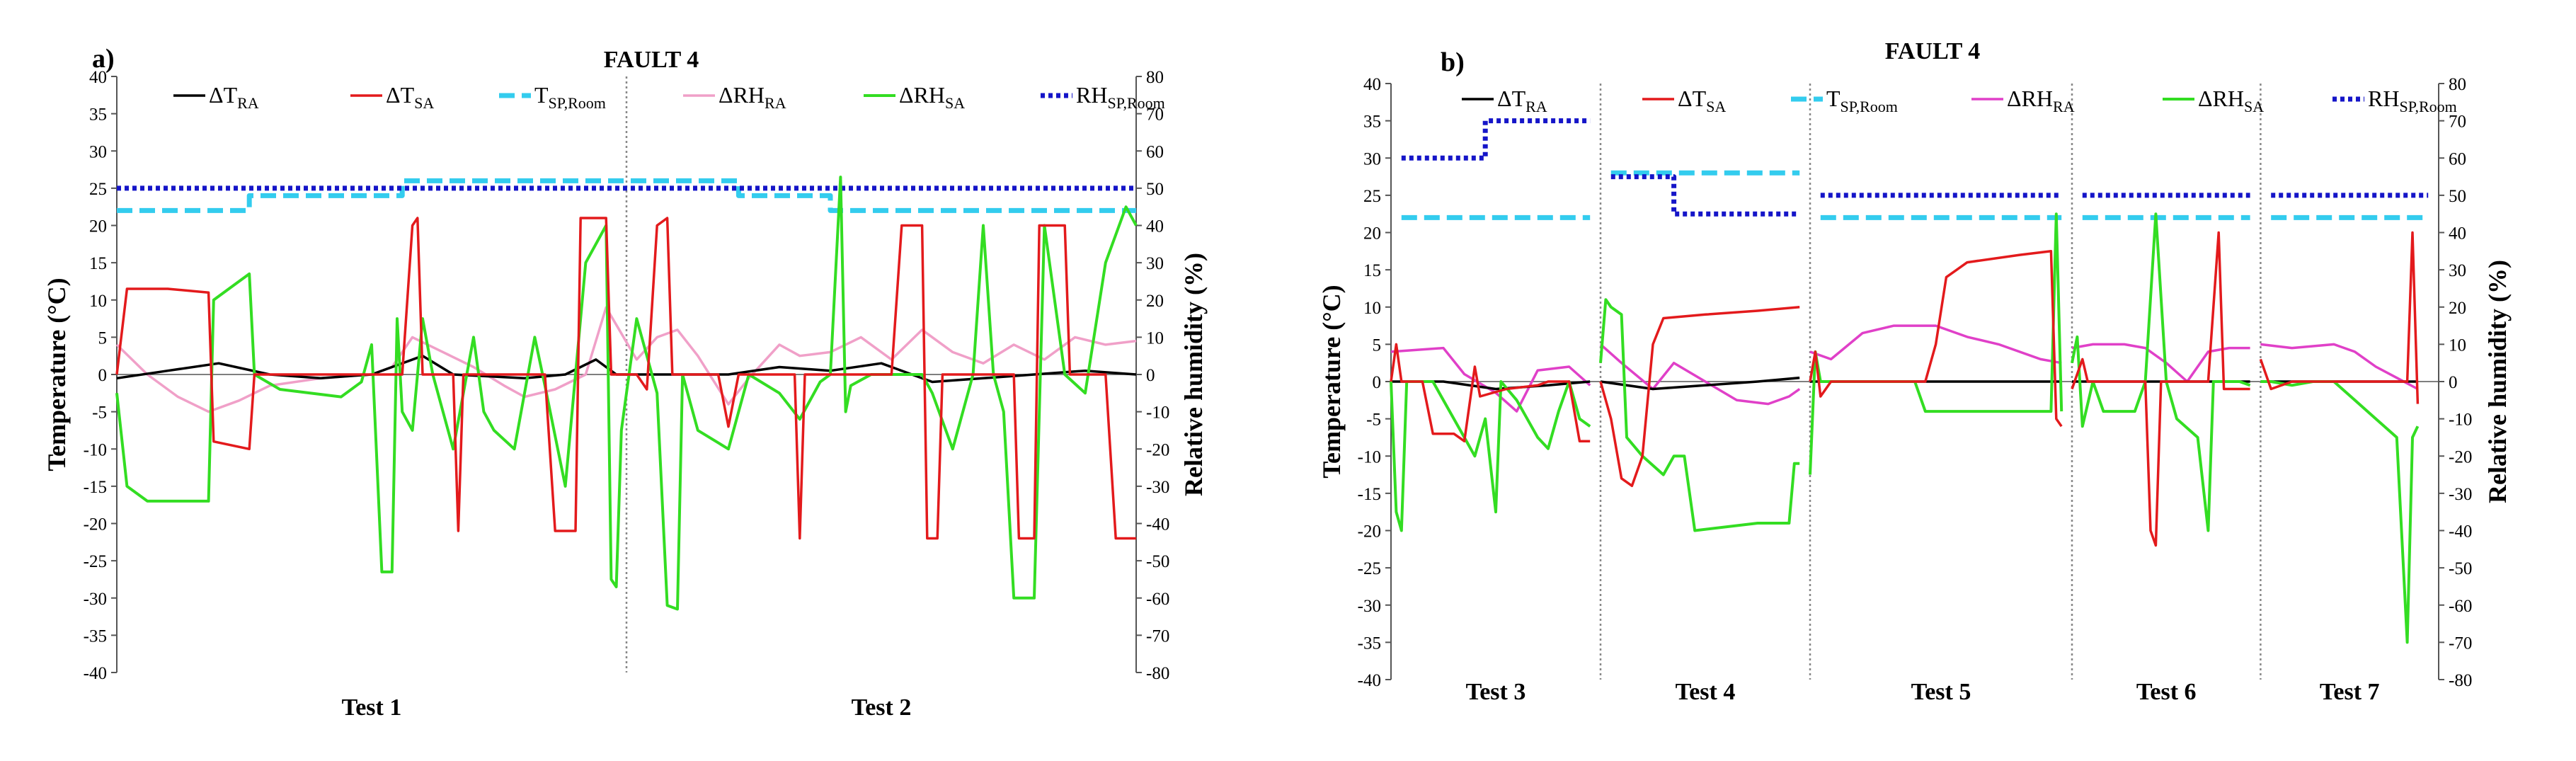 Image resolution: width=2576 pixels, height=761 pixels. Describe the element at coordinates (1700, 383) in the screenshot. I see `series-dT_RA-line` at that location.